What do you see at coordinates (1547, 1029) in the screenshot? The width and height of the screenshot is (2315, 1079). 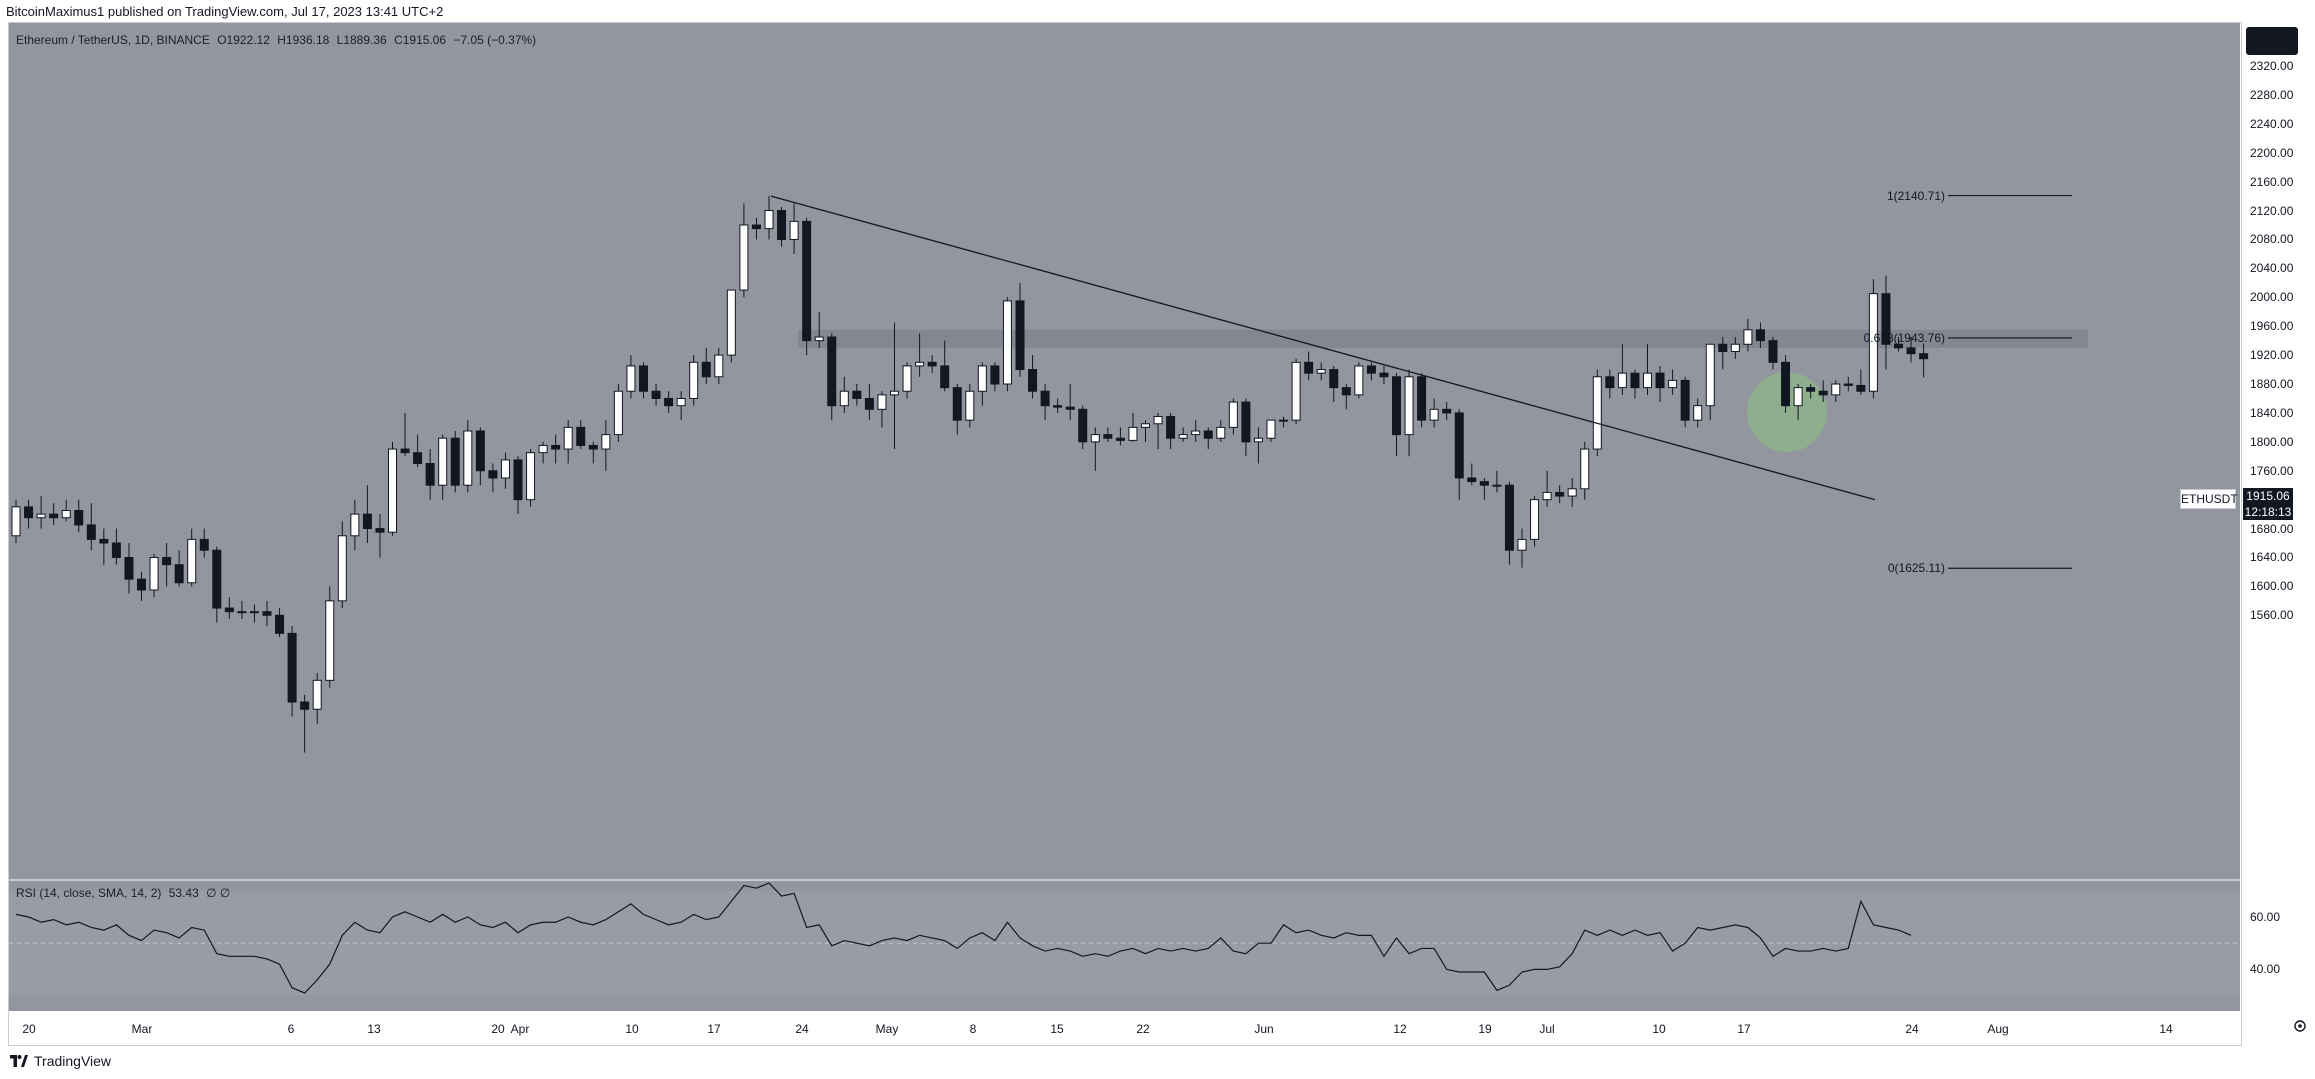 I see `time-tick-label: Jul` at bounding box center [1547, 1029].